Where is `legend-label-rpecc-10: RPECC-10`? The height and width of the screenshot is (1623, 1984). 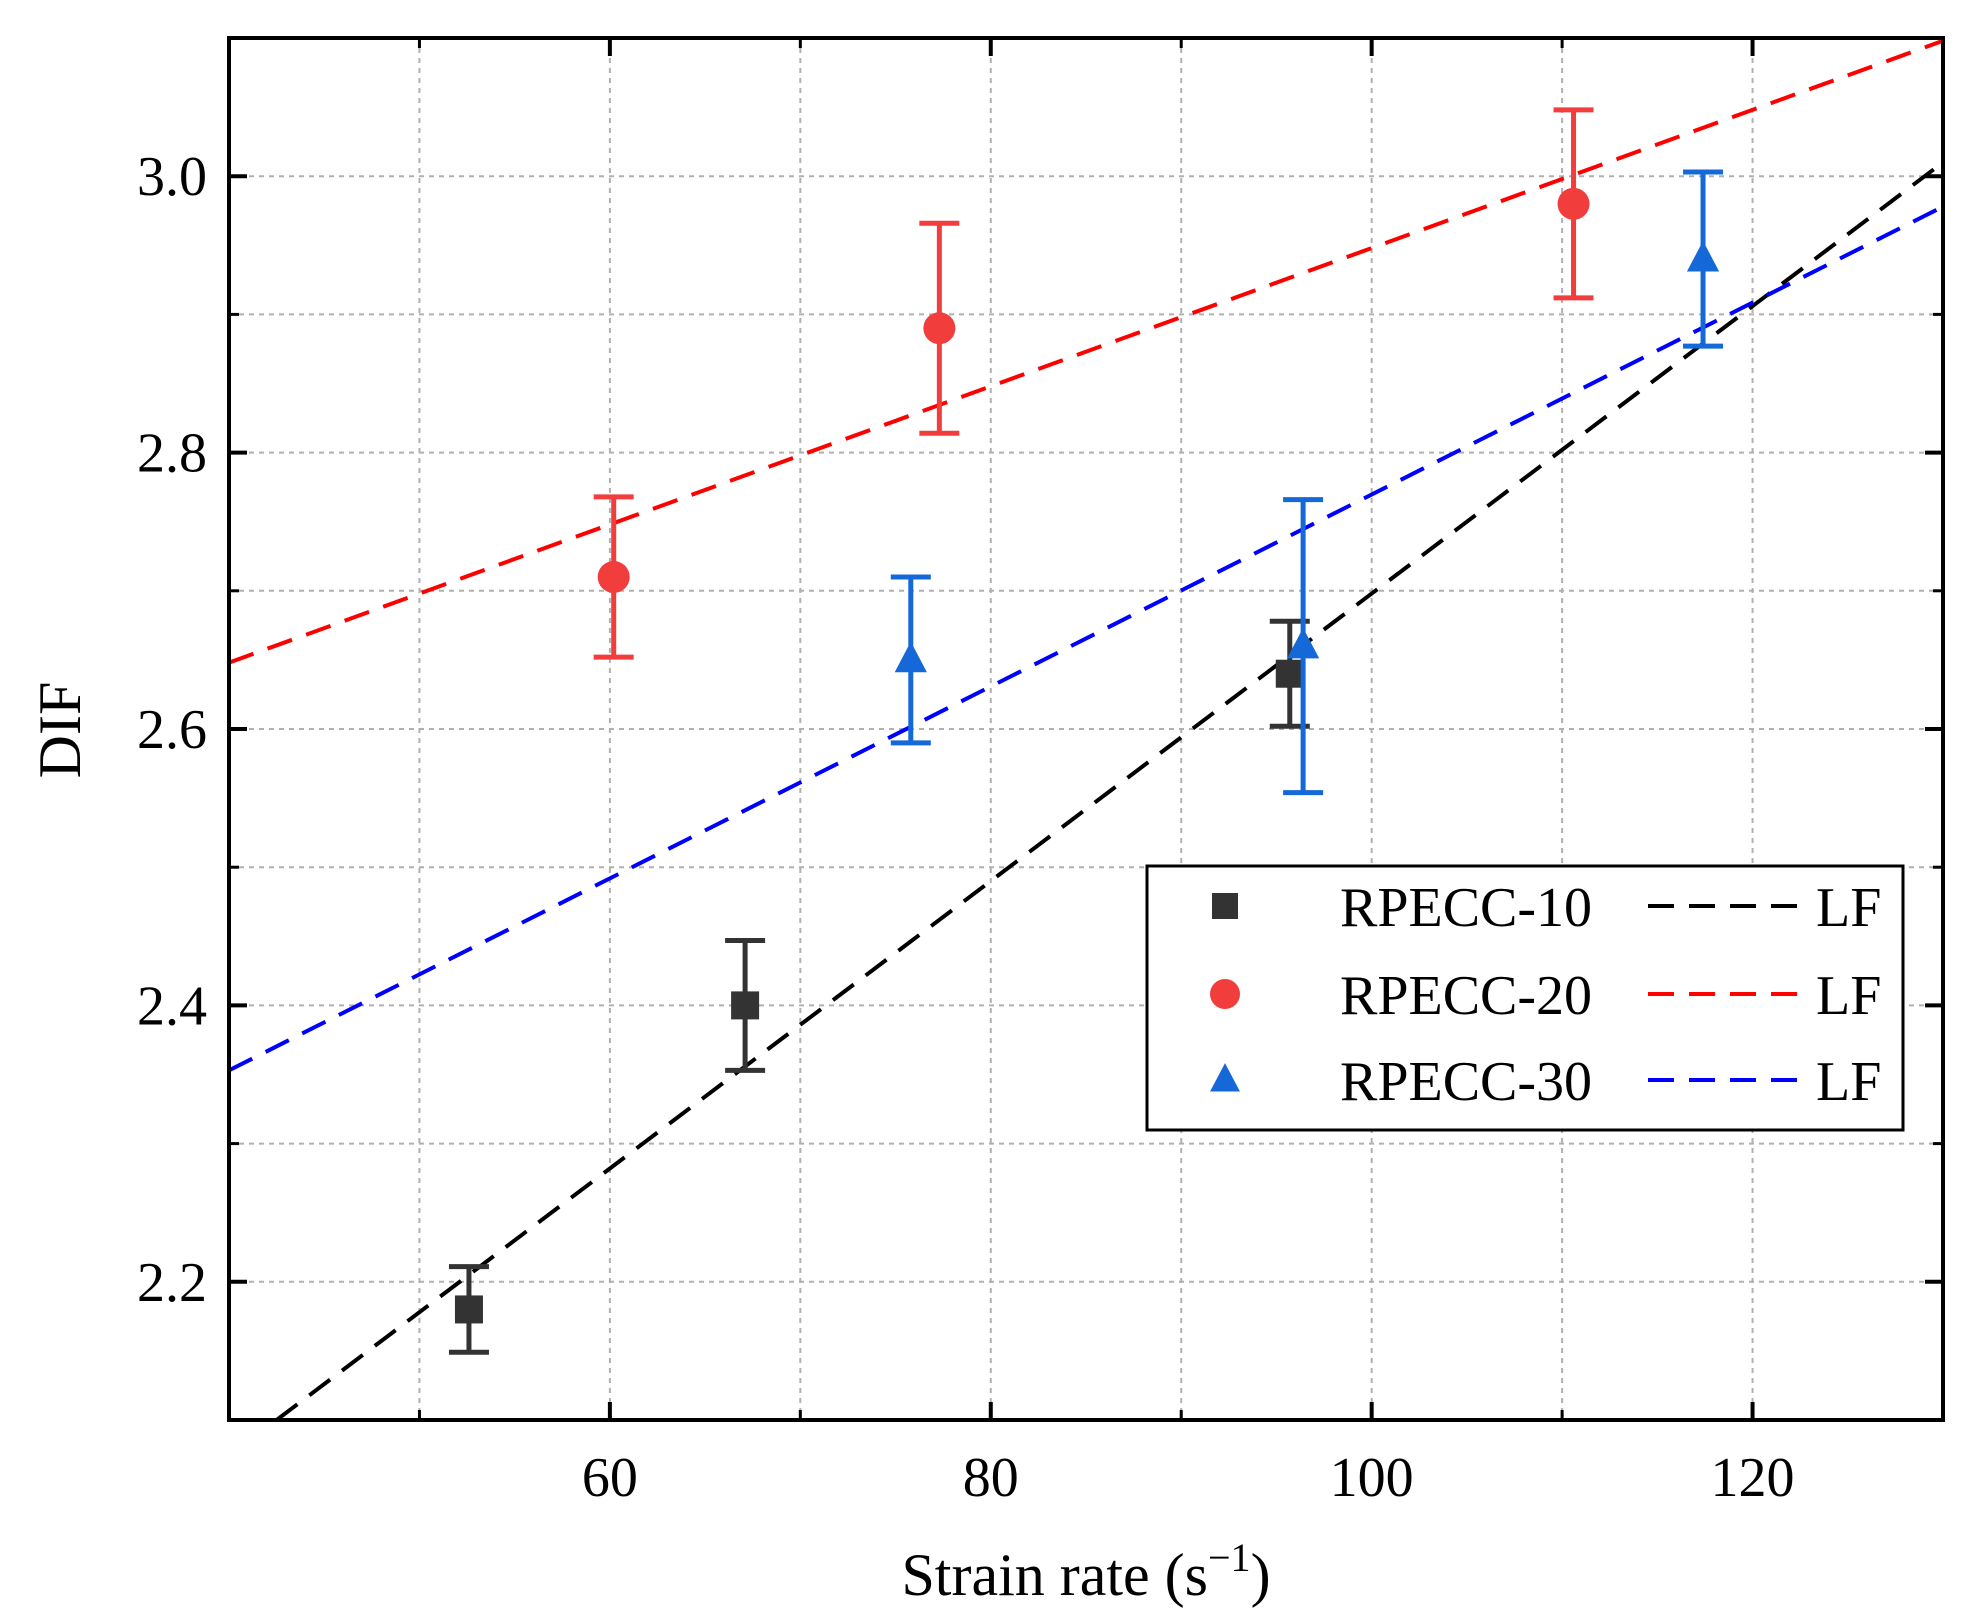 legend-label-rpecc-10: RPECC-10 is located at coordinates (1466, 908).